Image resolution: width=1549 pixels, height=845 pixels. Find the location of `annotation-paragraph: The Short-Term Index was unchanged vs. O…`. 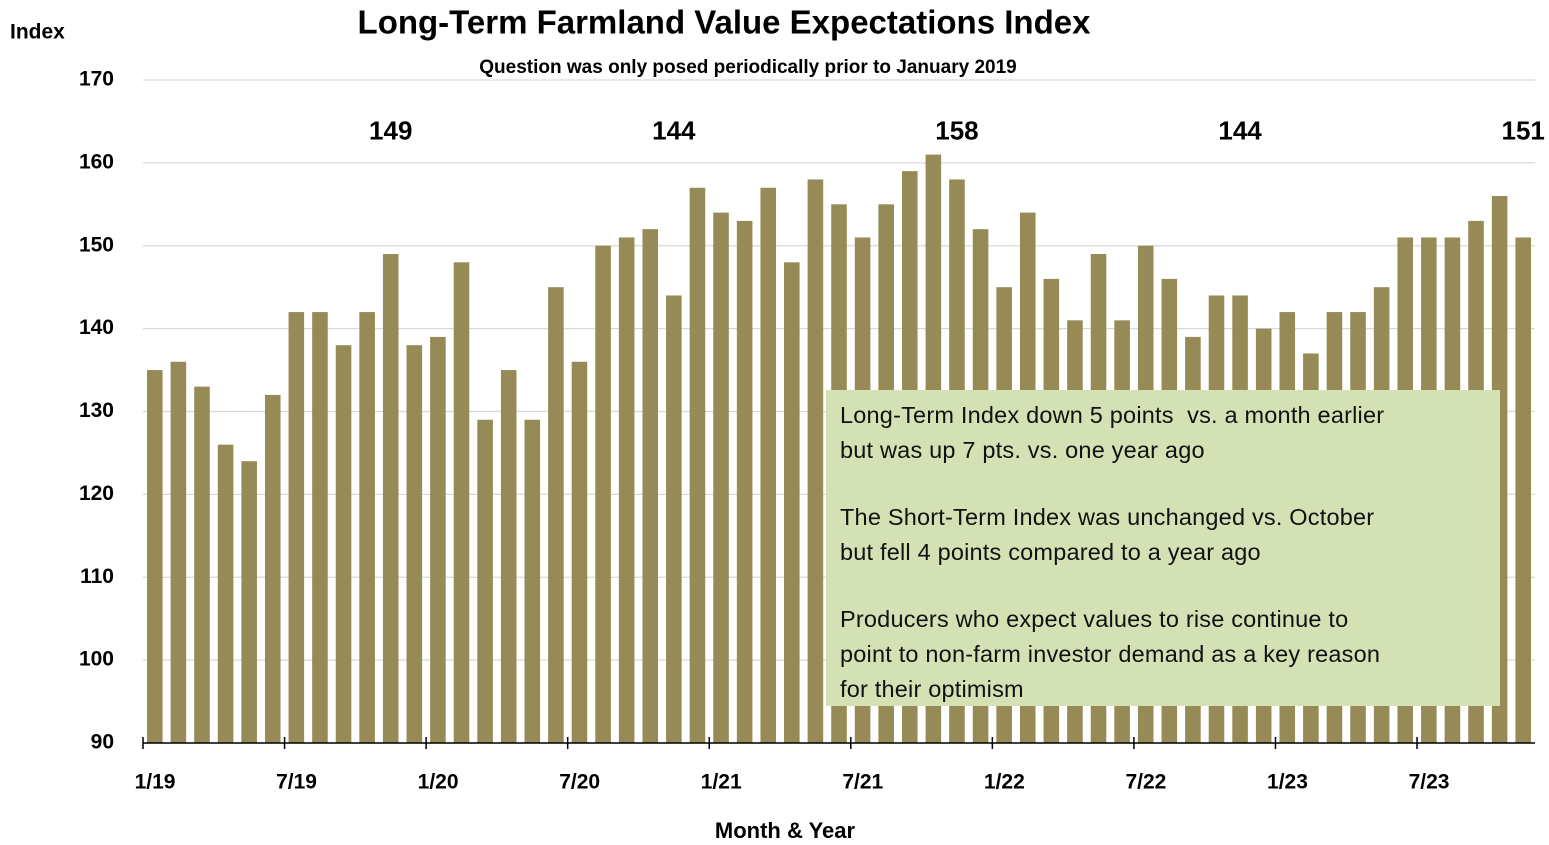

annotation-paragraph: The Short-Term Index was unchanged vs. O… is located at coordinates (1163, 535).